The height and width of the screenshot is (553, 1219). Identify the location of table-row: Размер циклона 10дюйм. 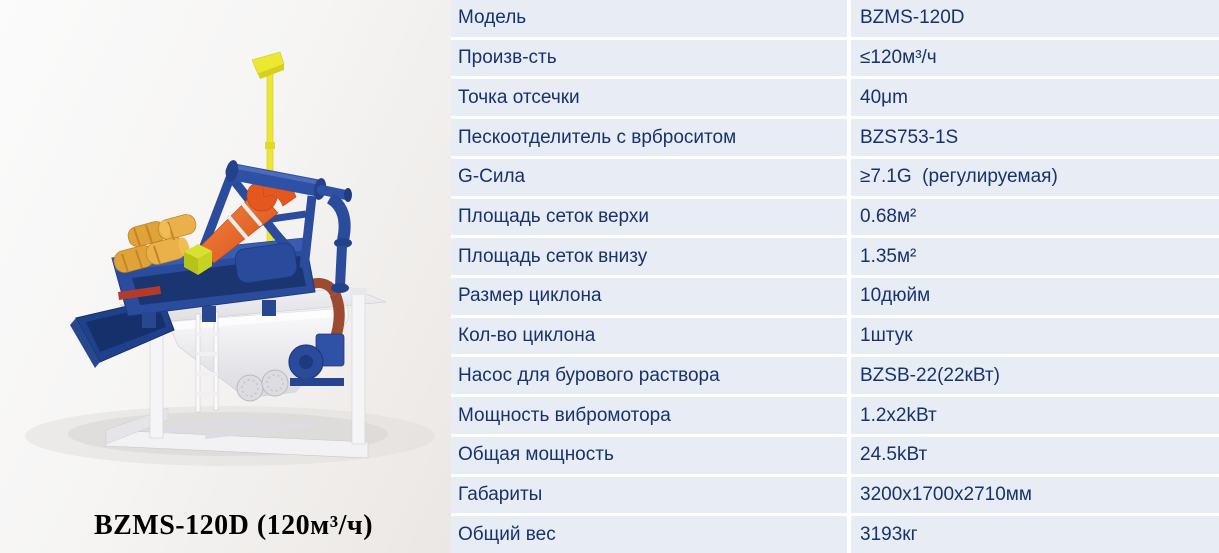
(835, 296).